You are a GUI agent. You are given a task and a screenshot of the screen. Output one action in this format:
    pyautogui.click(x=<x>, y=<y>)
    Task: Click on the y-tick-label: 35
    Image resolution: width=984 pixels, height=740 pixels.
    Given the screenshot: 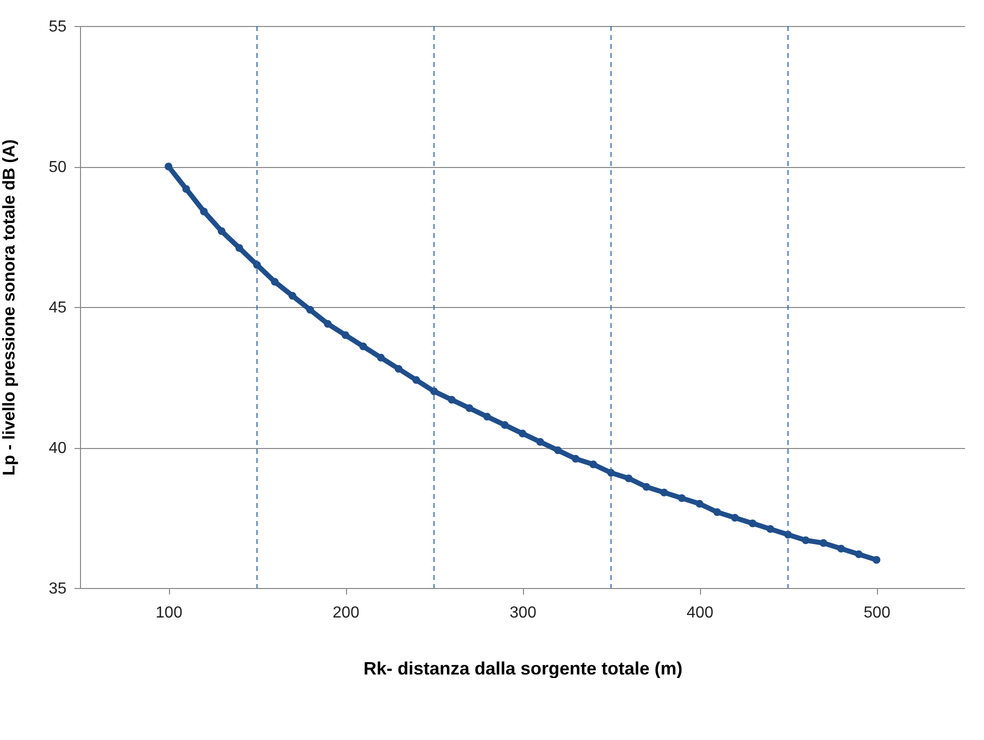 What is the action you would take?
    pyautogui.click(x=57, y=589)
    